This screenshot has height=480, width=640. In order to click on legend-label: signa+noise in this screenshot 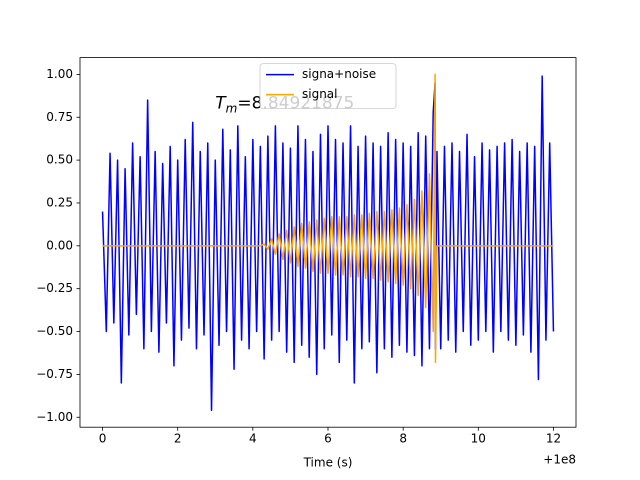, I will do `click(339, 74)`.